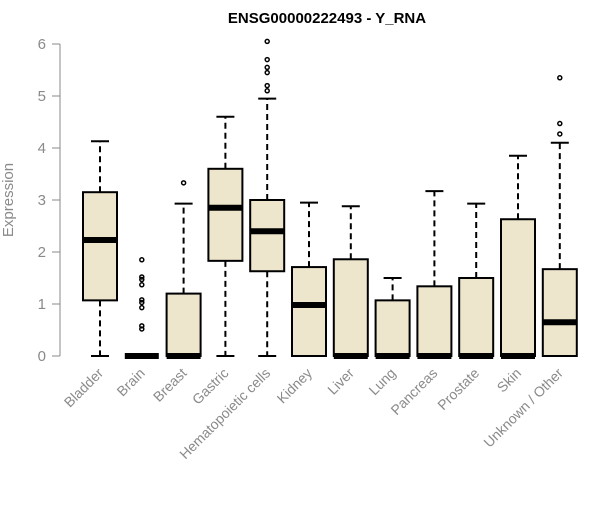 The height and width of the screenshot is (505, 600). I want to click on box-bladder, so click(100, 248).